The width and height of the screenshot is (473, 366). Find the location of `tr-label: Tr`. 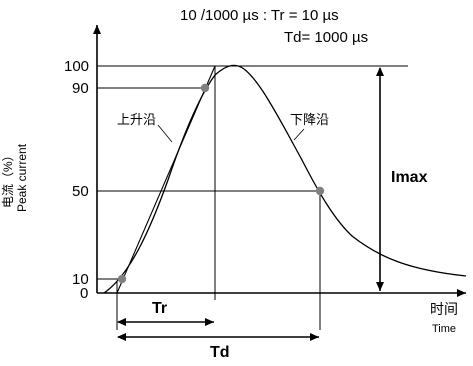

tr-label: Tr is located at coordinates (160, 308).